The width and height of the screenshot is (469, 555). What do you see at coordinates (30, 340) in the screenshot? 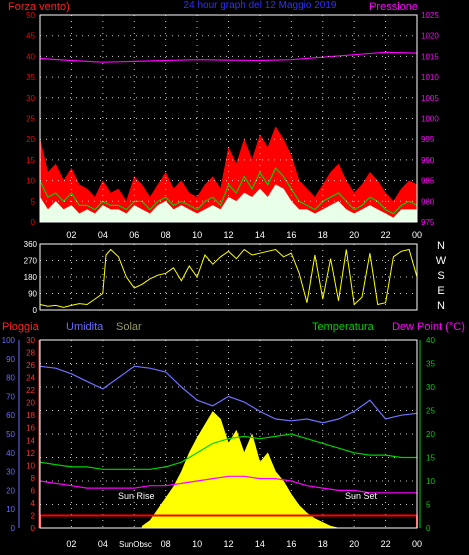
I see `rain-y-tick-label: 30` at bounding box center [30, 340].